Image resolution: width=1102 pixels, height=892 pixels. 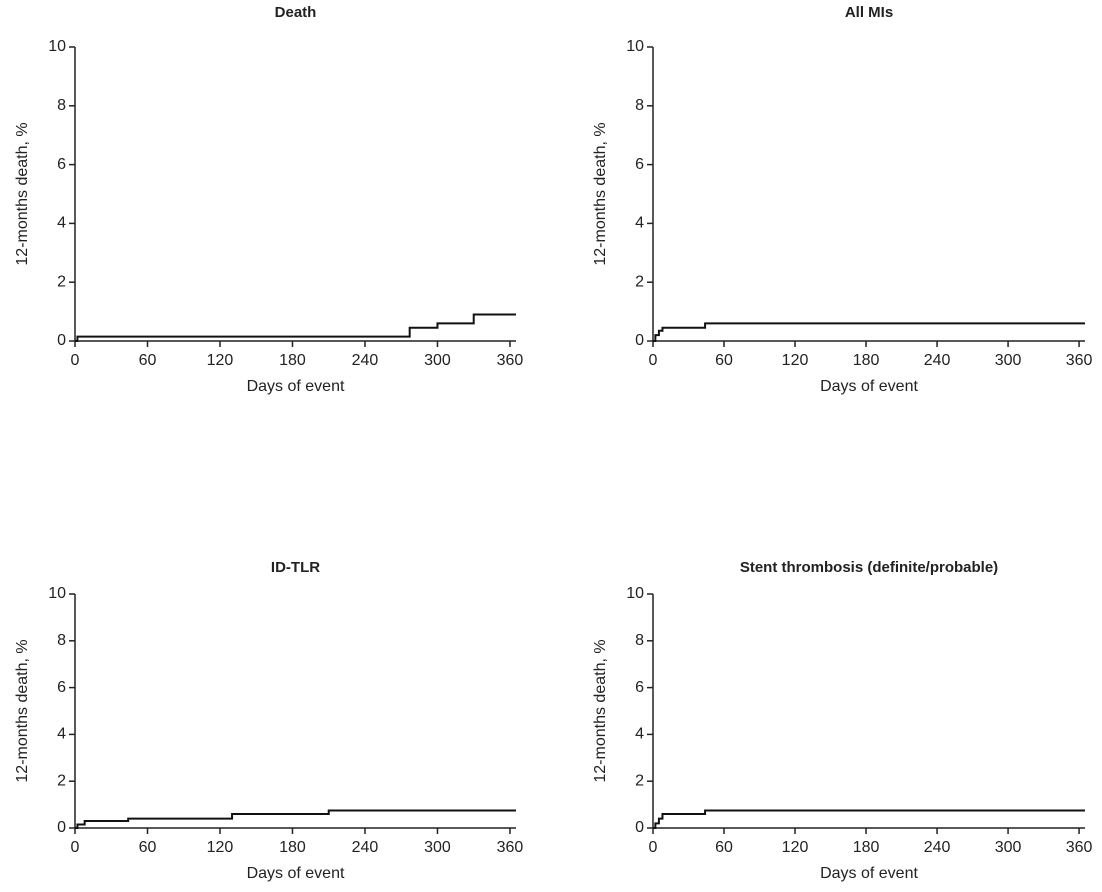 I want to click on chart-title: Death, so click(x=296, y=12).